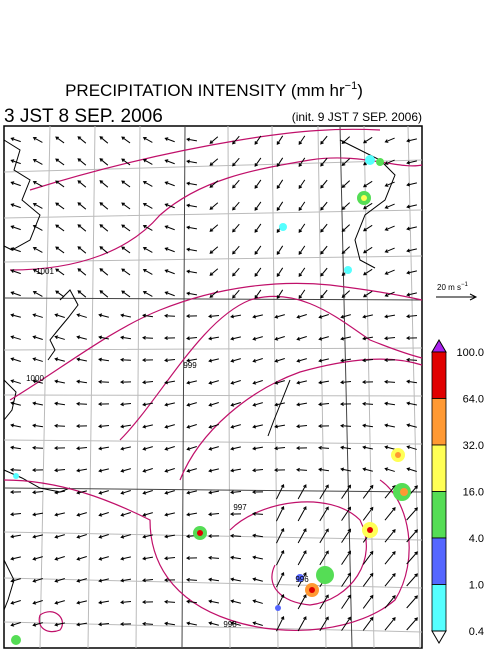 The image size is (500, 650). I want to click on colorbar-label: 0.4, so click(476, 632).